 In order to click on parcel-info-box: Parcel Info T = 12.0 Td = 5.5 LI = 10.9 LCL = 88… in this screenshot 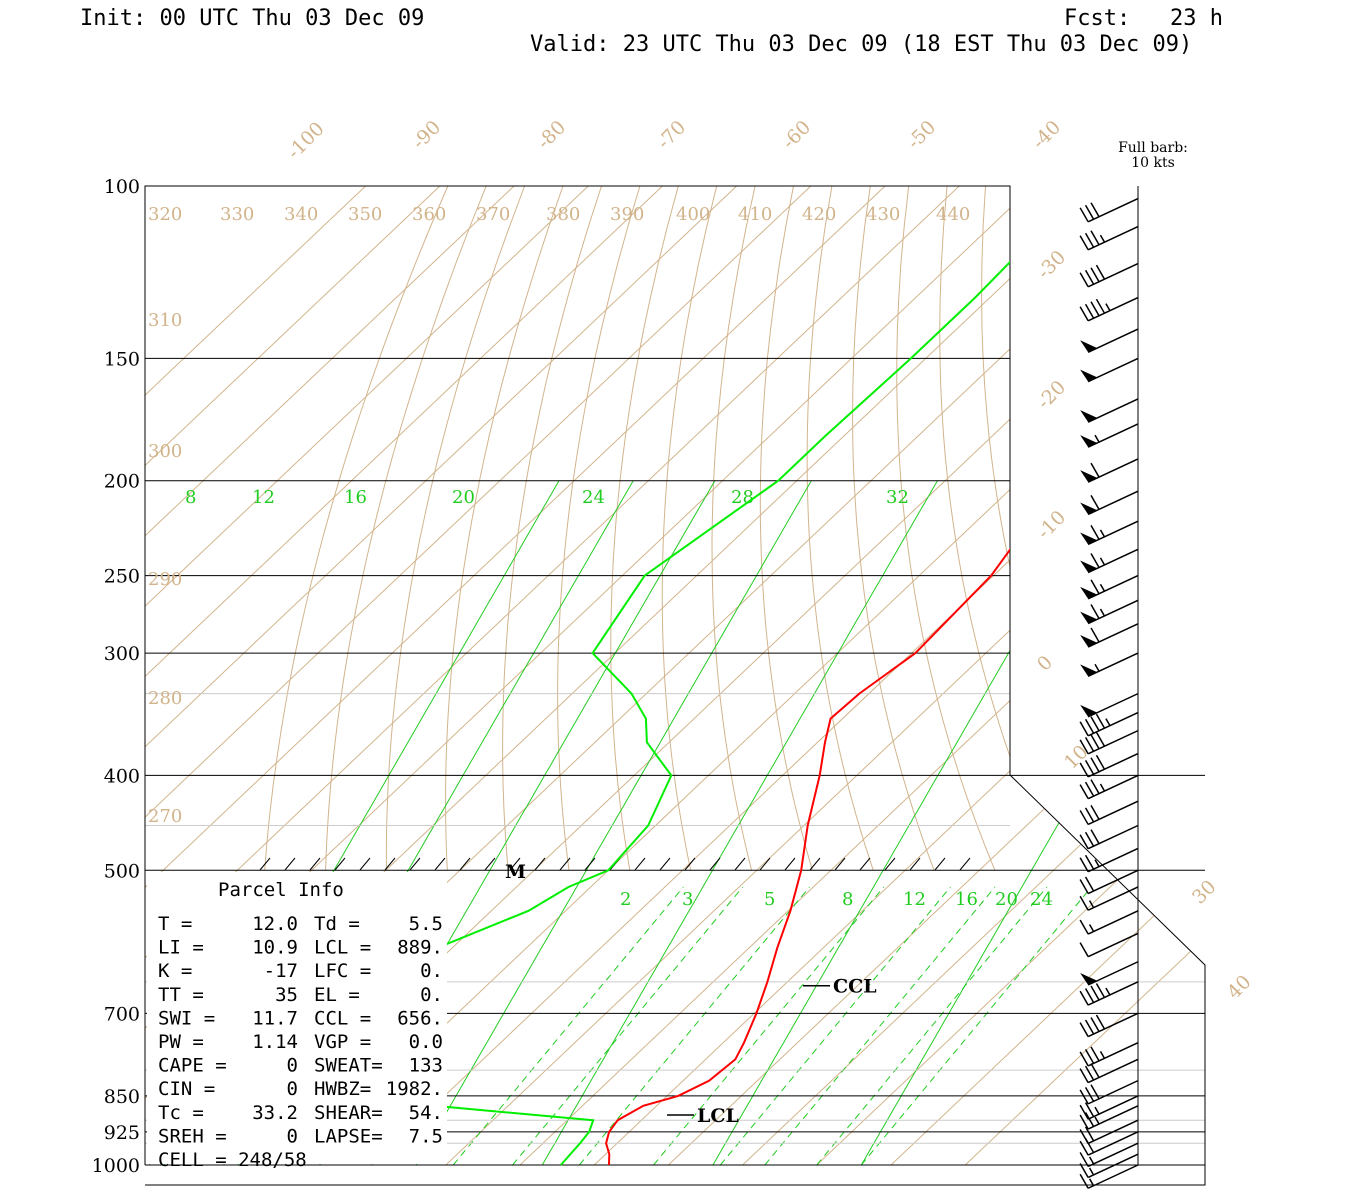, I will do `click(297, 1021)`.